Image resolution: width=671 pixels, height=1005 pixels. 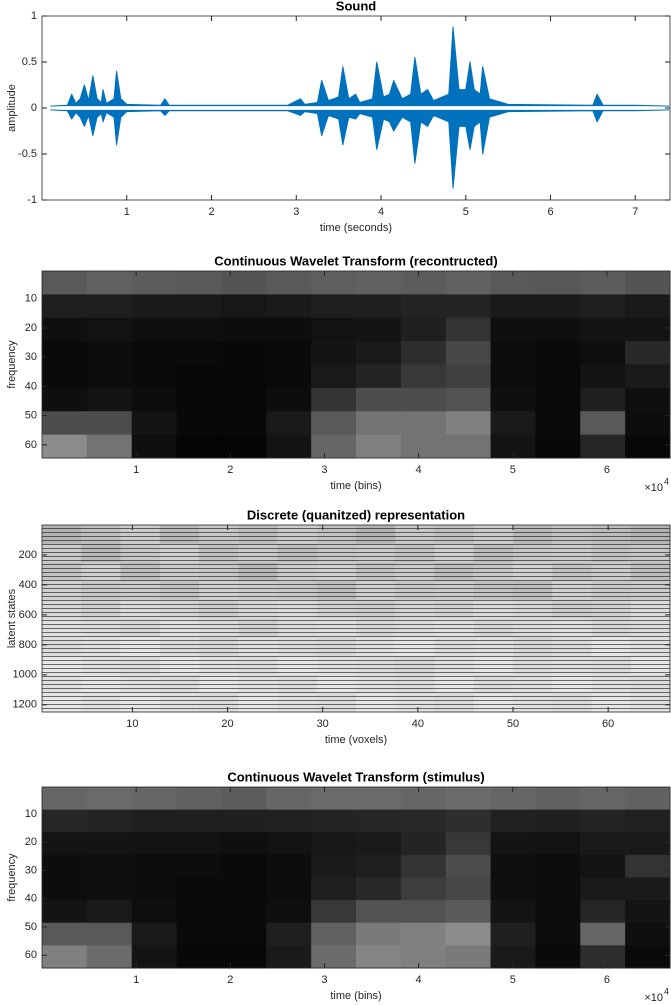 What do you see at coordinates (136, 980) in the screenshot?
I see `x-tick-label: 1` at bounding box center [136, 980].